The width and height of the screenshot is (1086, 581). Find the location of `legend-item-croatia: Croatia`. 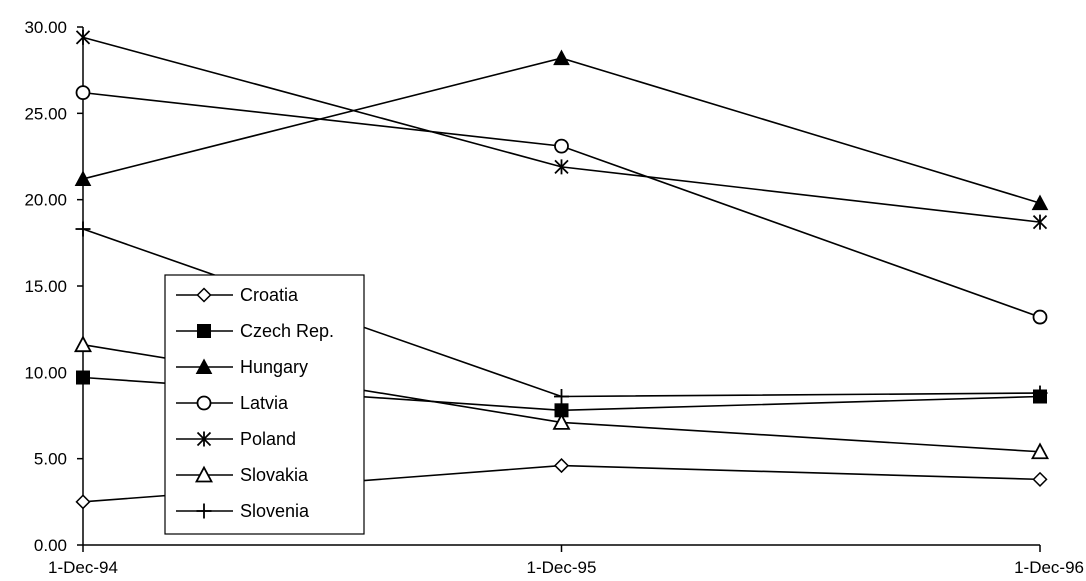

legend-item-croatia: Croatia is located at coordinates (237, 295).